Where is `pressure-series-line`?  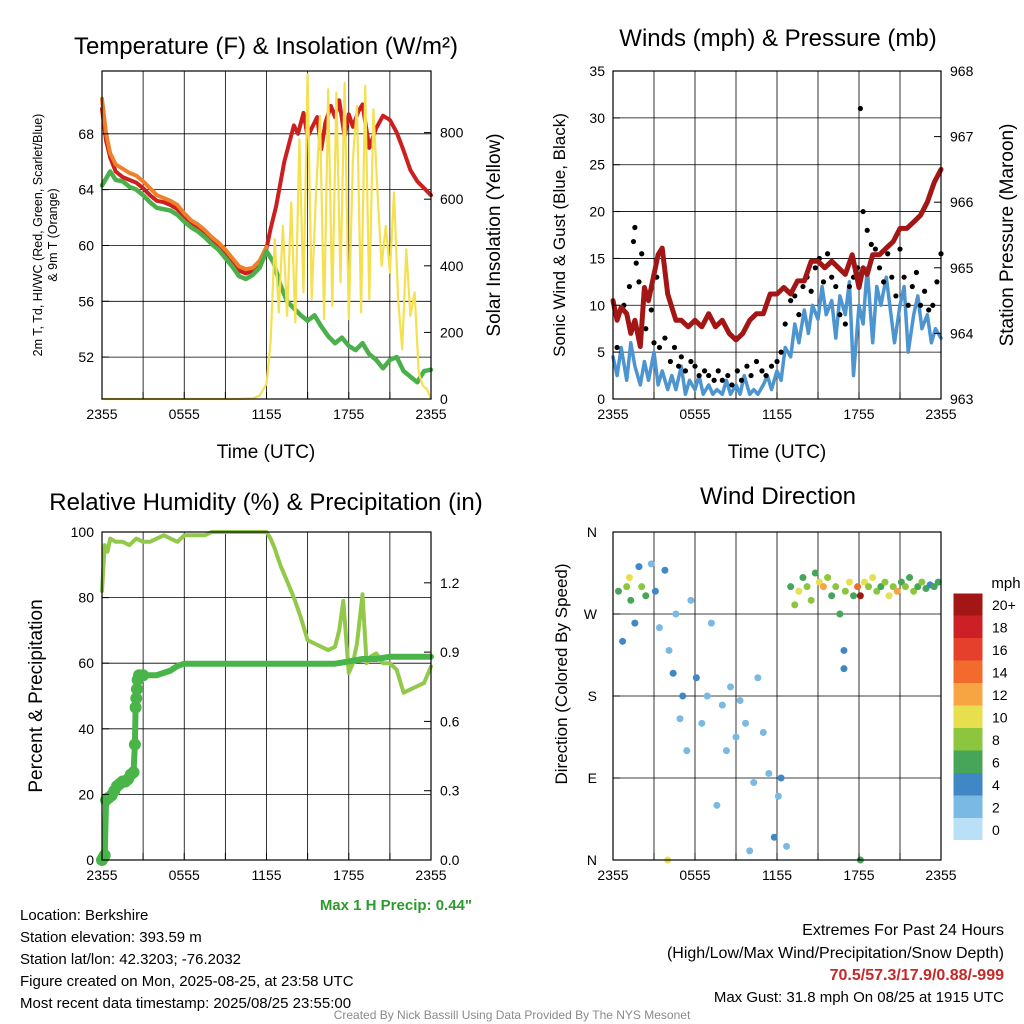 pressure-series-line is located at coordinates (777, 257).